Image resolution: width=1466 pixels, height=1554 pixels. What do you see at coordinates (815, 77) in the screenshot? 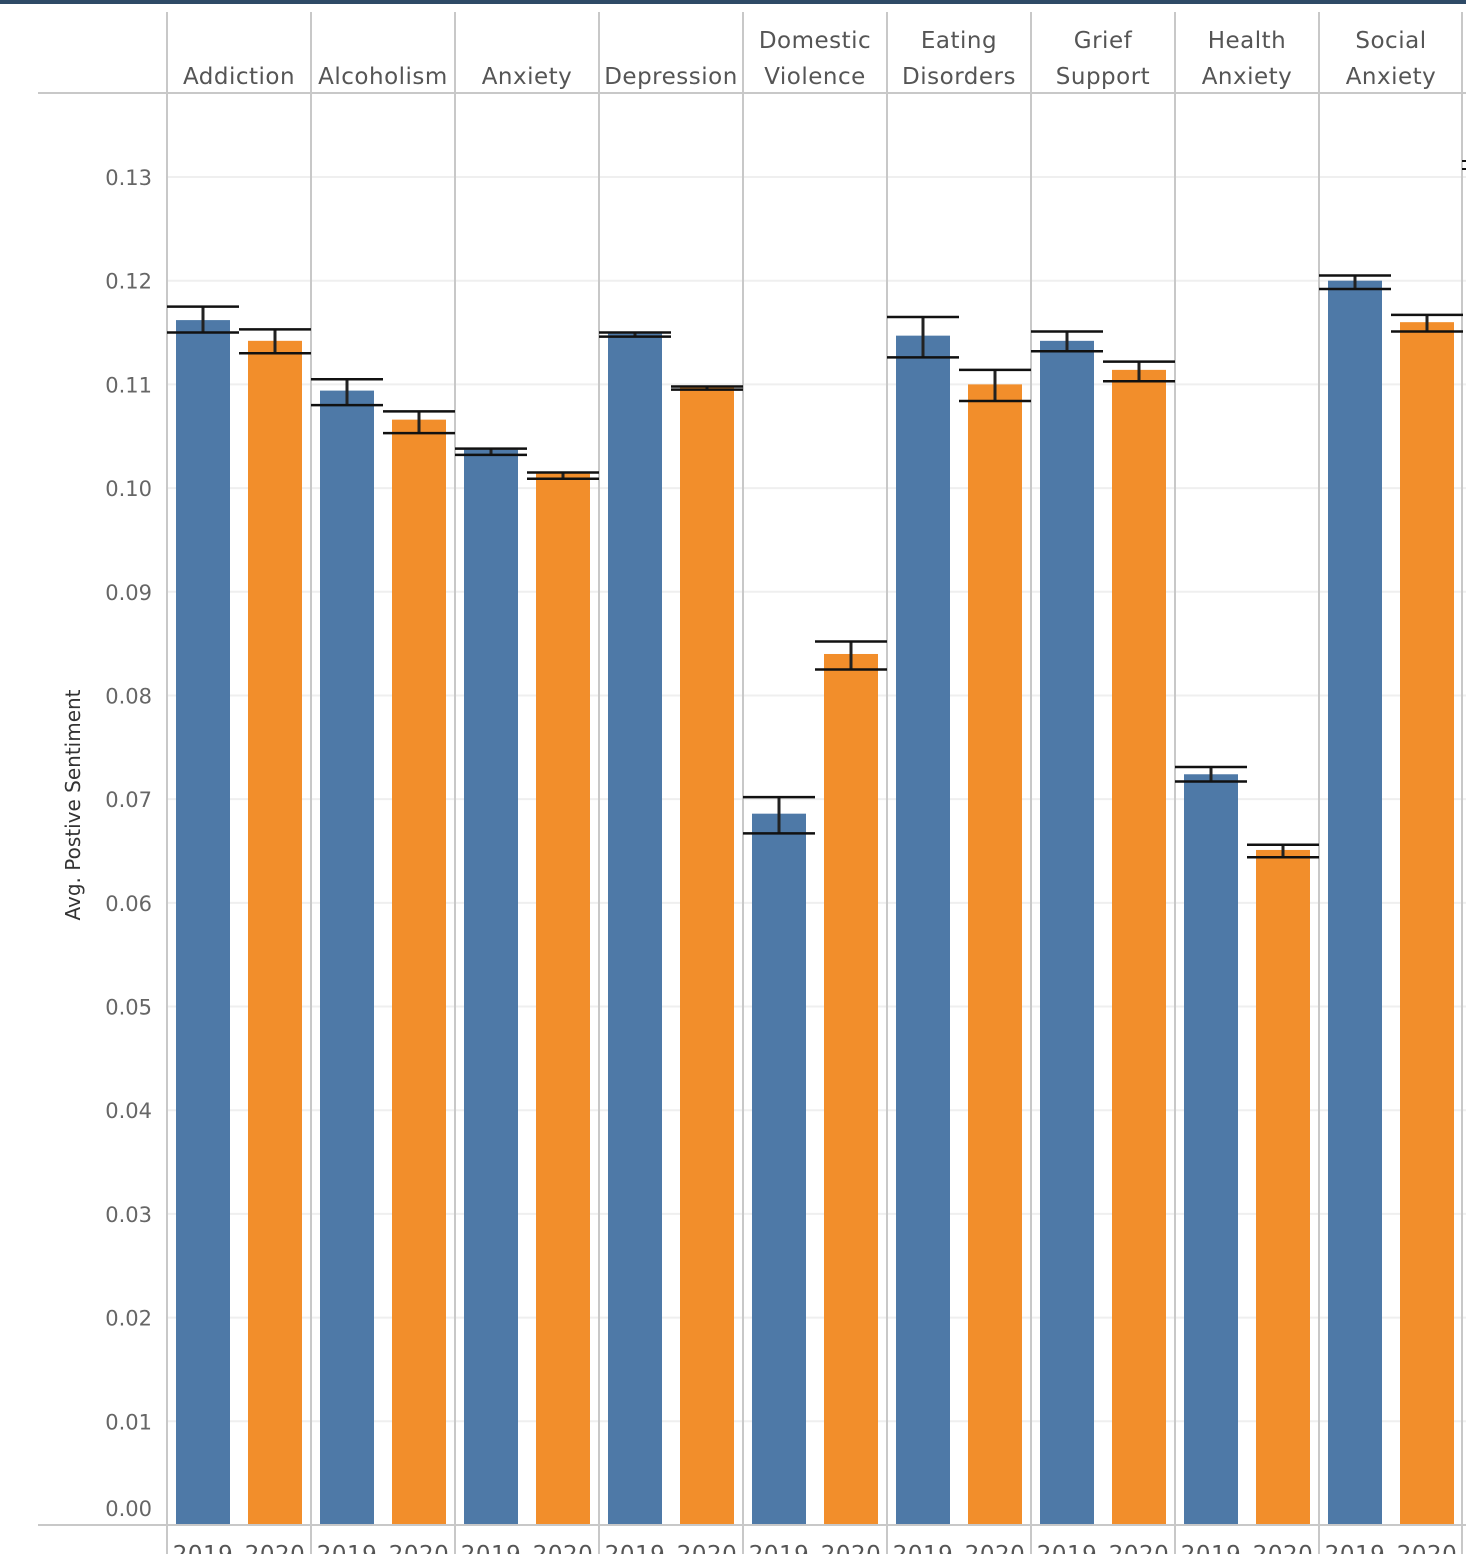
I see `category-header: Violence` at bounding box center [815, 77].